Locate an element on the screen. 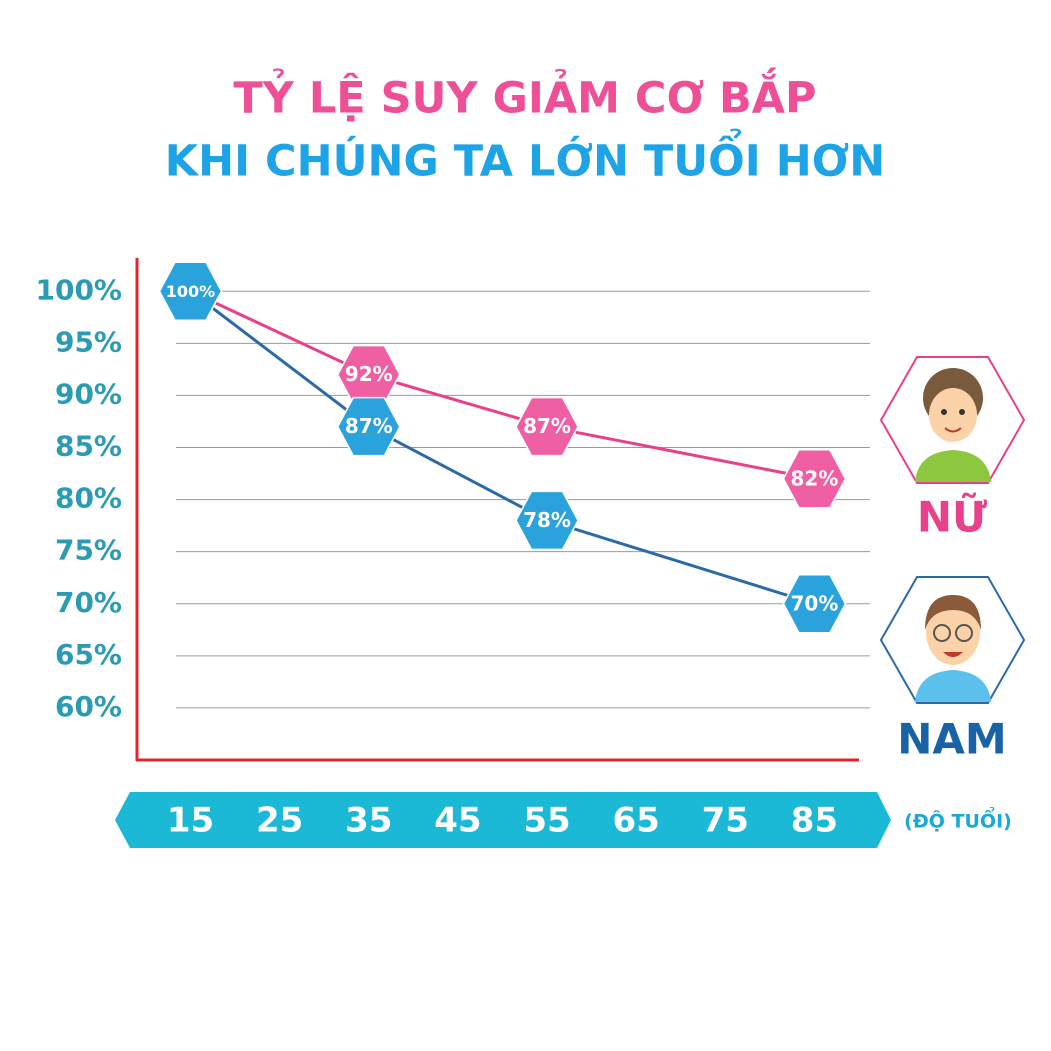  data-label: 100% is located at coordinates (190, 291).